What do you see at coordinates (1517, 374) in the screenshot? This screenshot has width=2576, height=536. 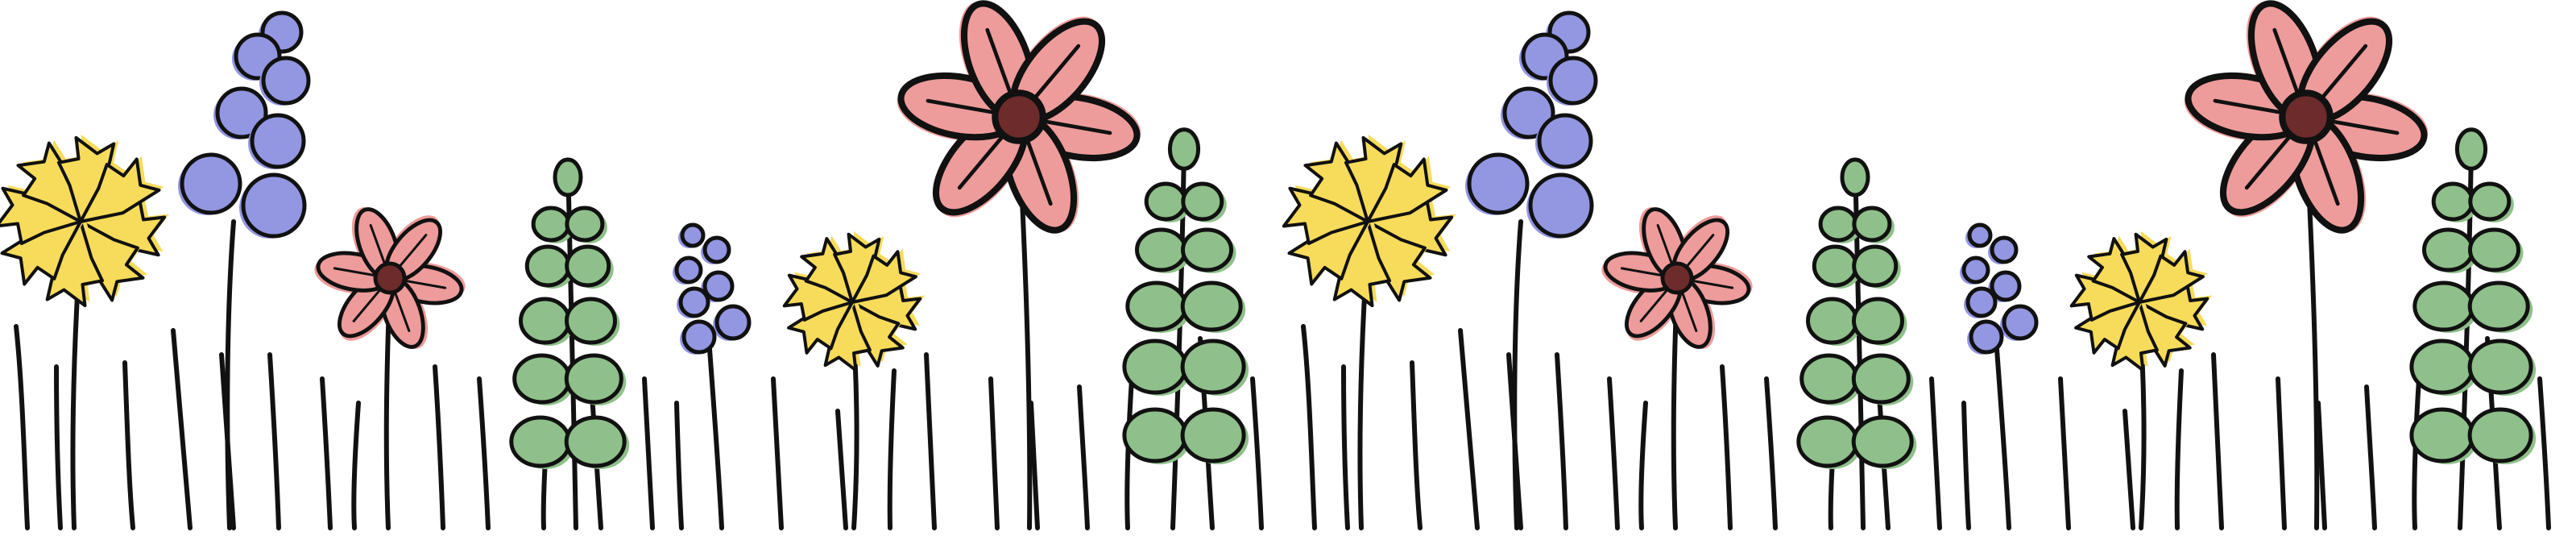 I see `blue-berry-cluster` at bounding box center [1517, 374].